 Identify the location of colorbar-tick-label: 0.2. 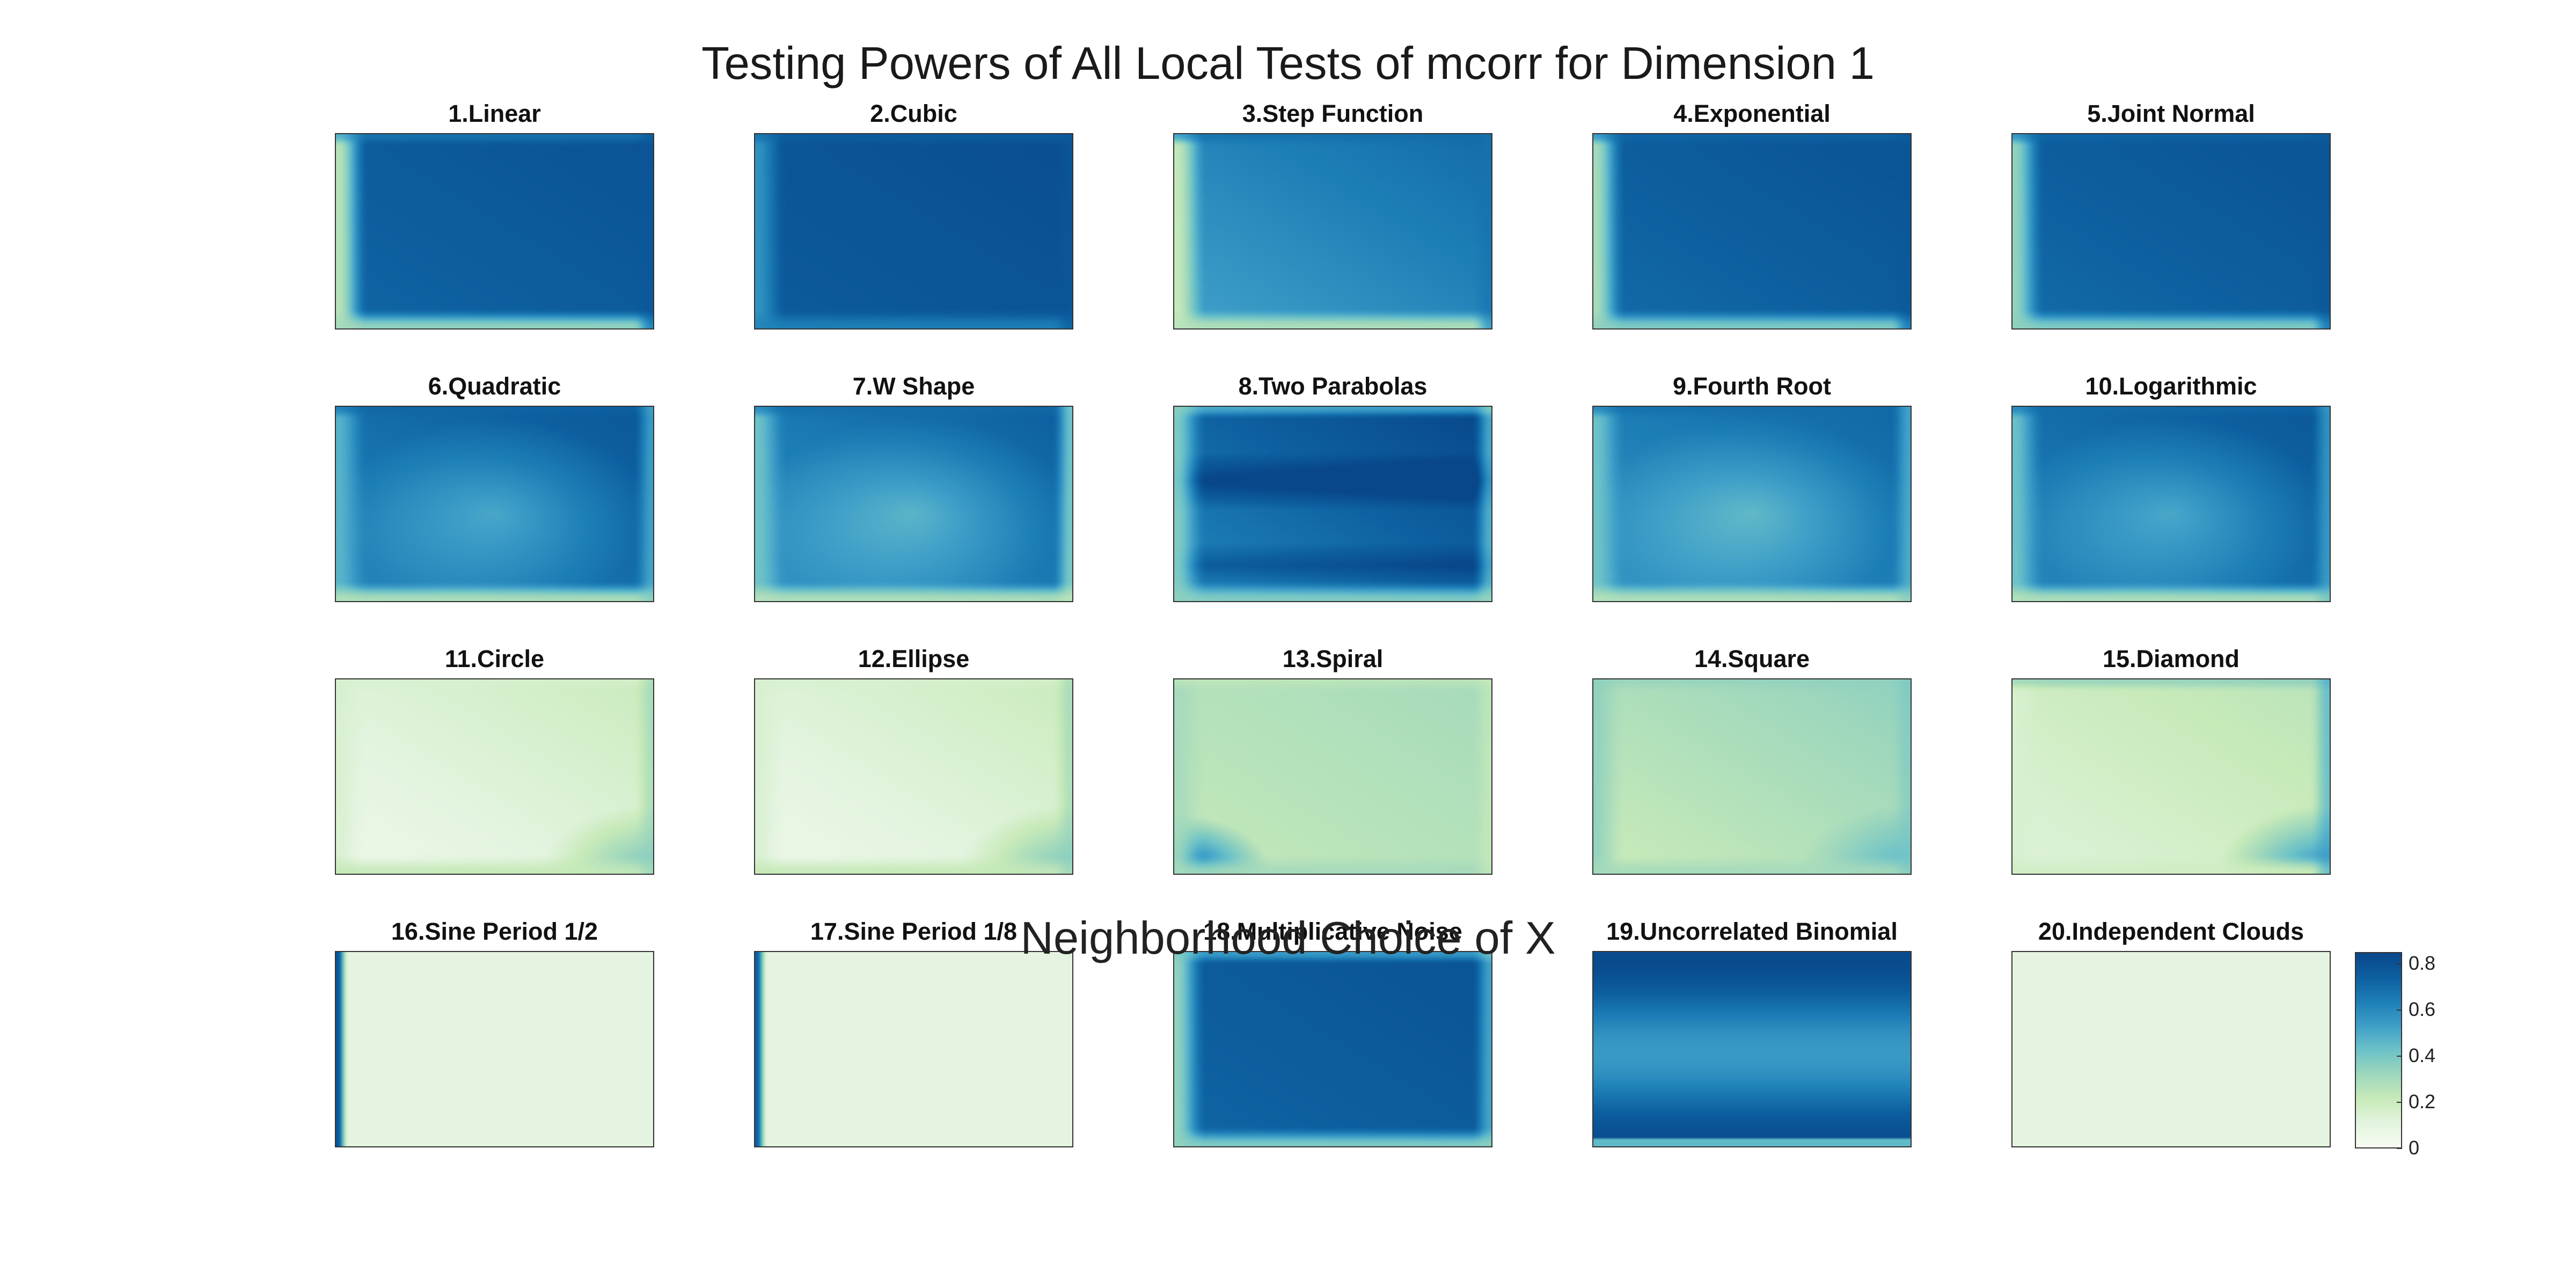
(2422, 1101).